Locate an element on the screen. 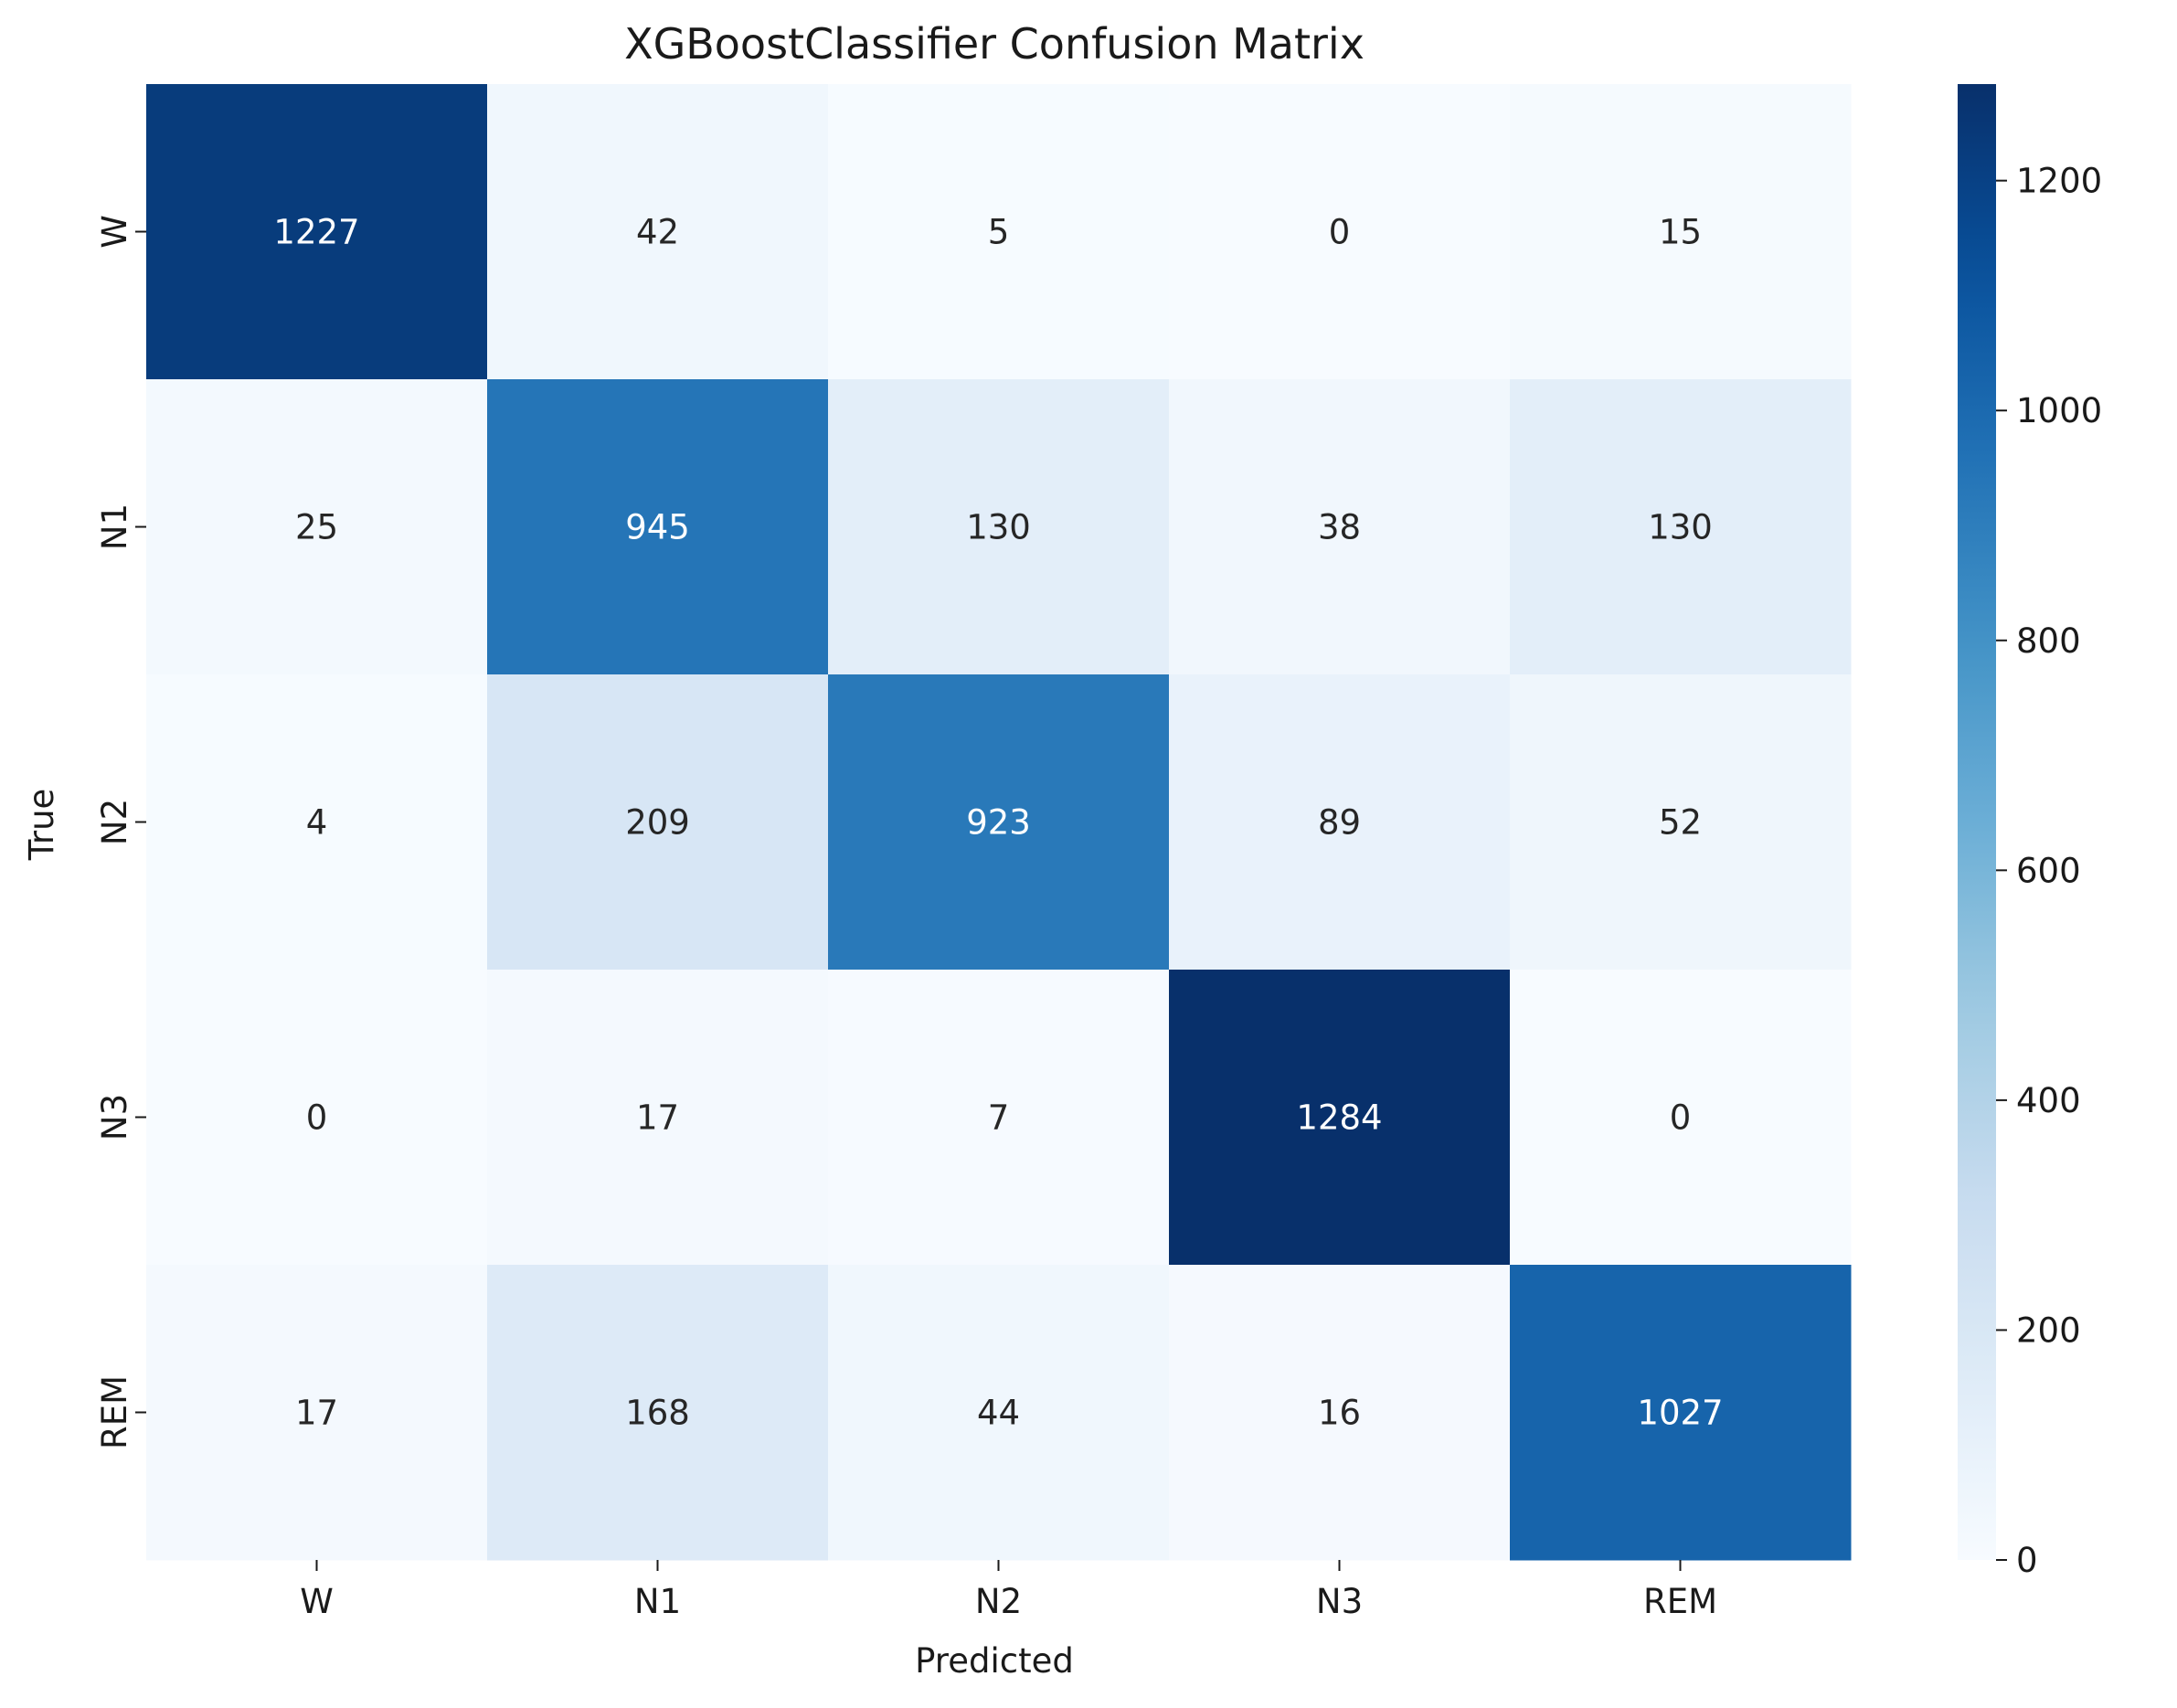 This screenshot has width=2177, height=1708. cell-N1-N3 is located at coordinates (1340, 527).